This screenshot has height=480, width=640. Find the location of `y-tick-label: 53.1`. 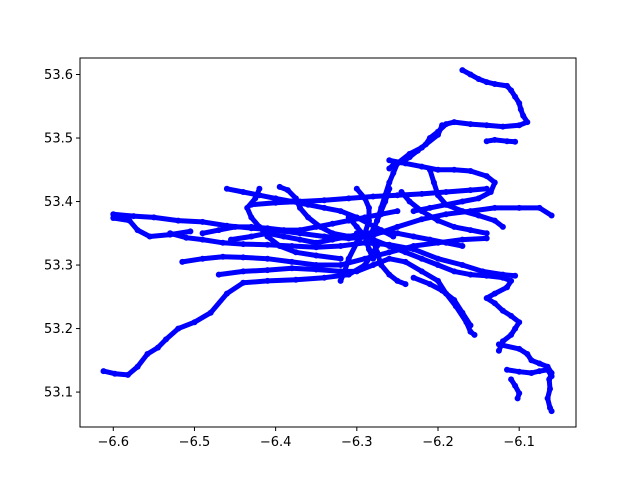

y-tick-label: 53.1 is located at coordinates (58, 393).